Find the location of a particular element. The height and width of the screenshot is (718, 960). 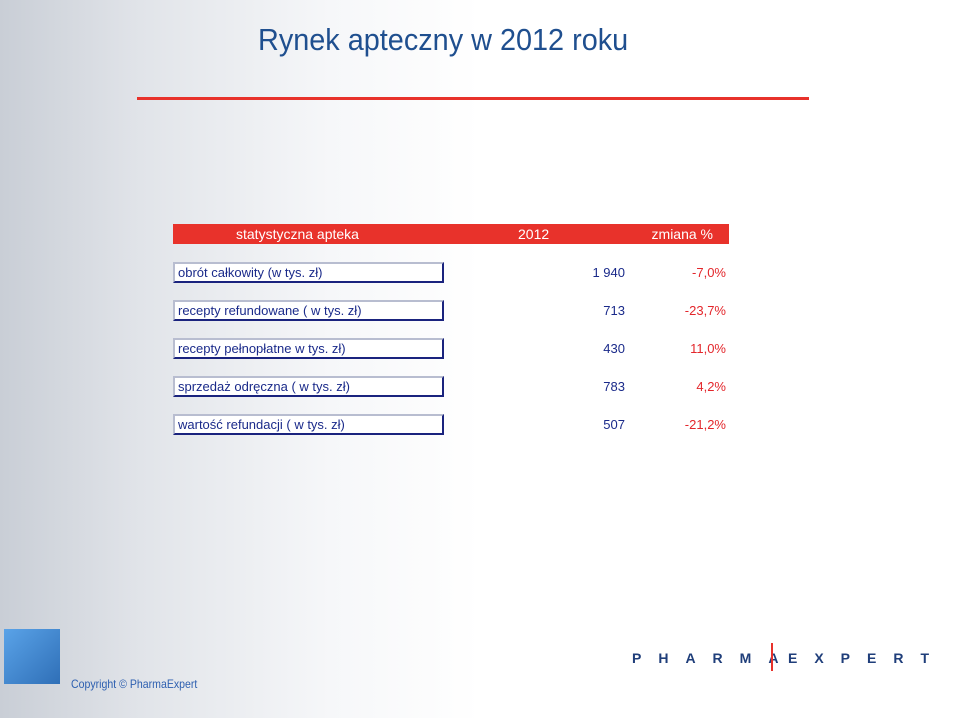

brand-expert: EXPERT is located at coordinates (867, 658).